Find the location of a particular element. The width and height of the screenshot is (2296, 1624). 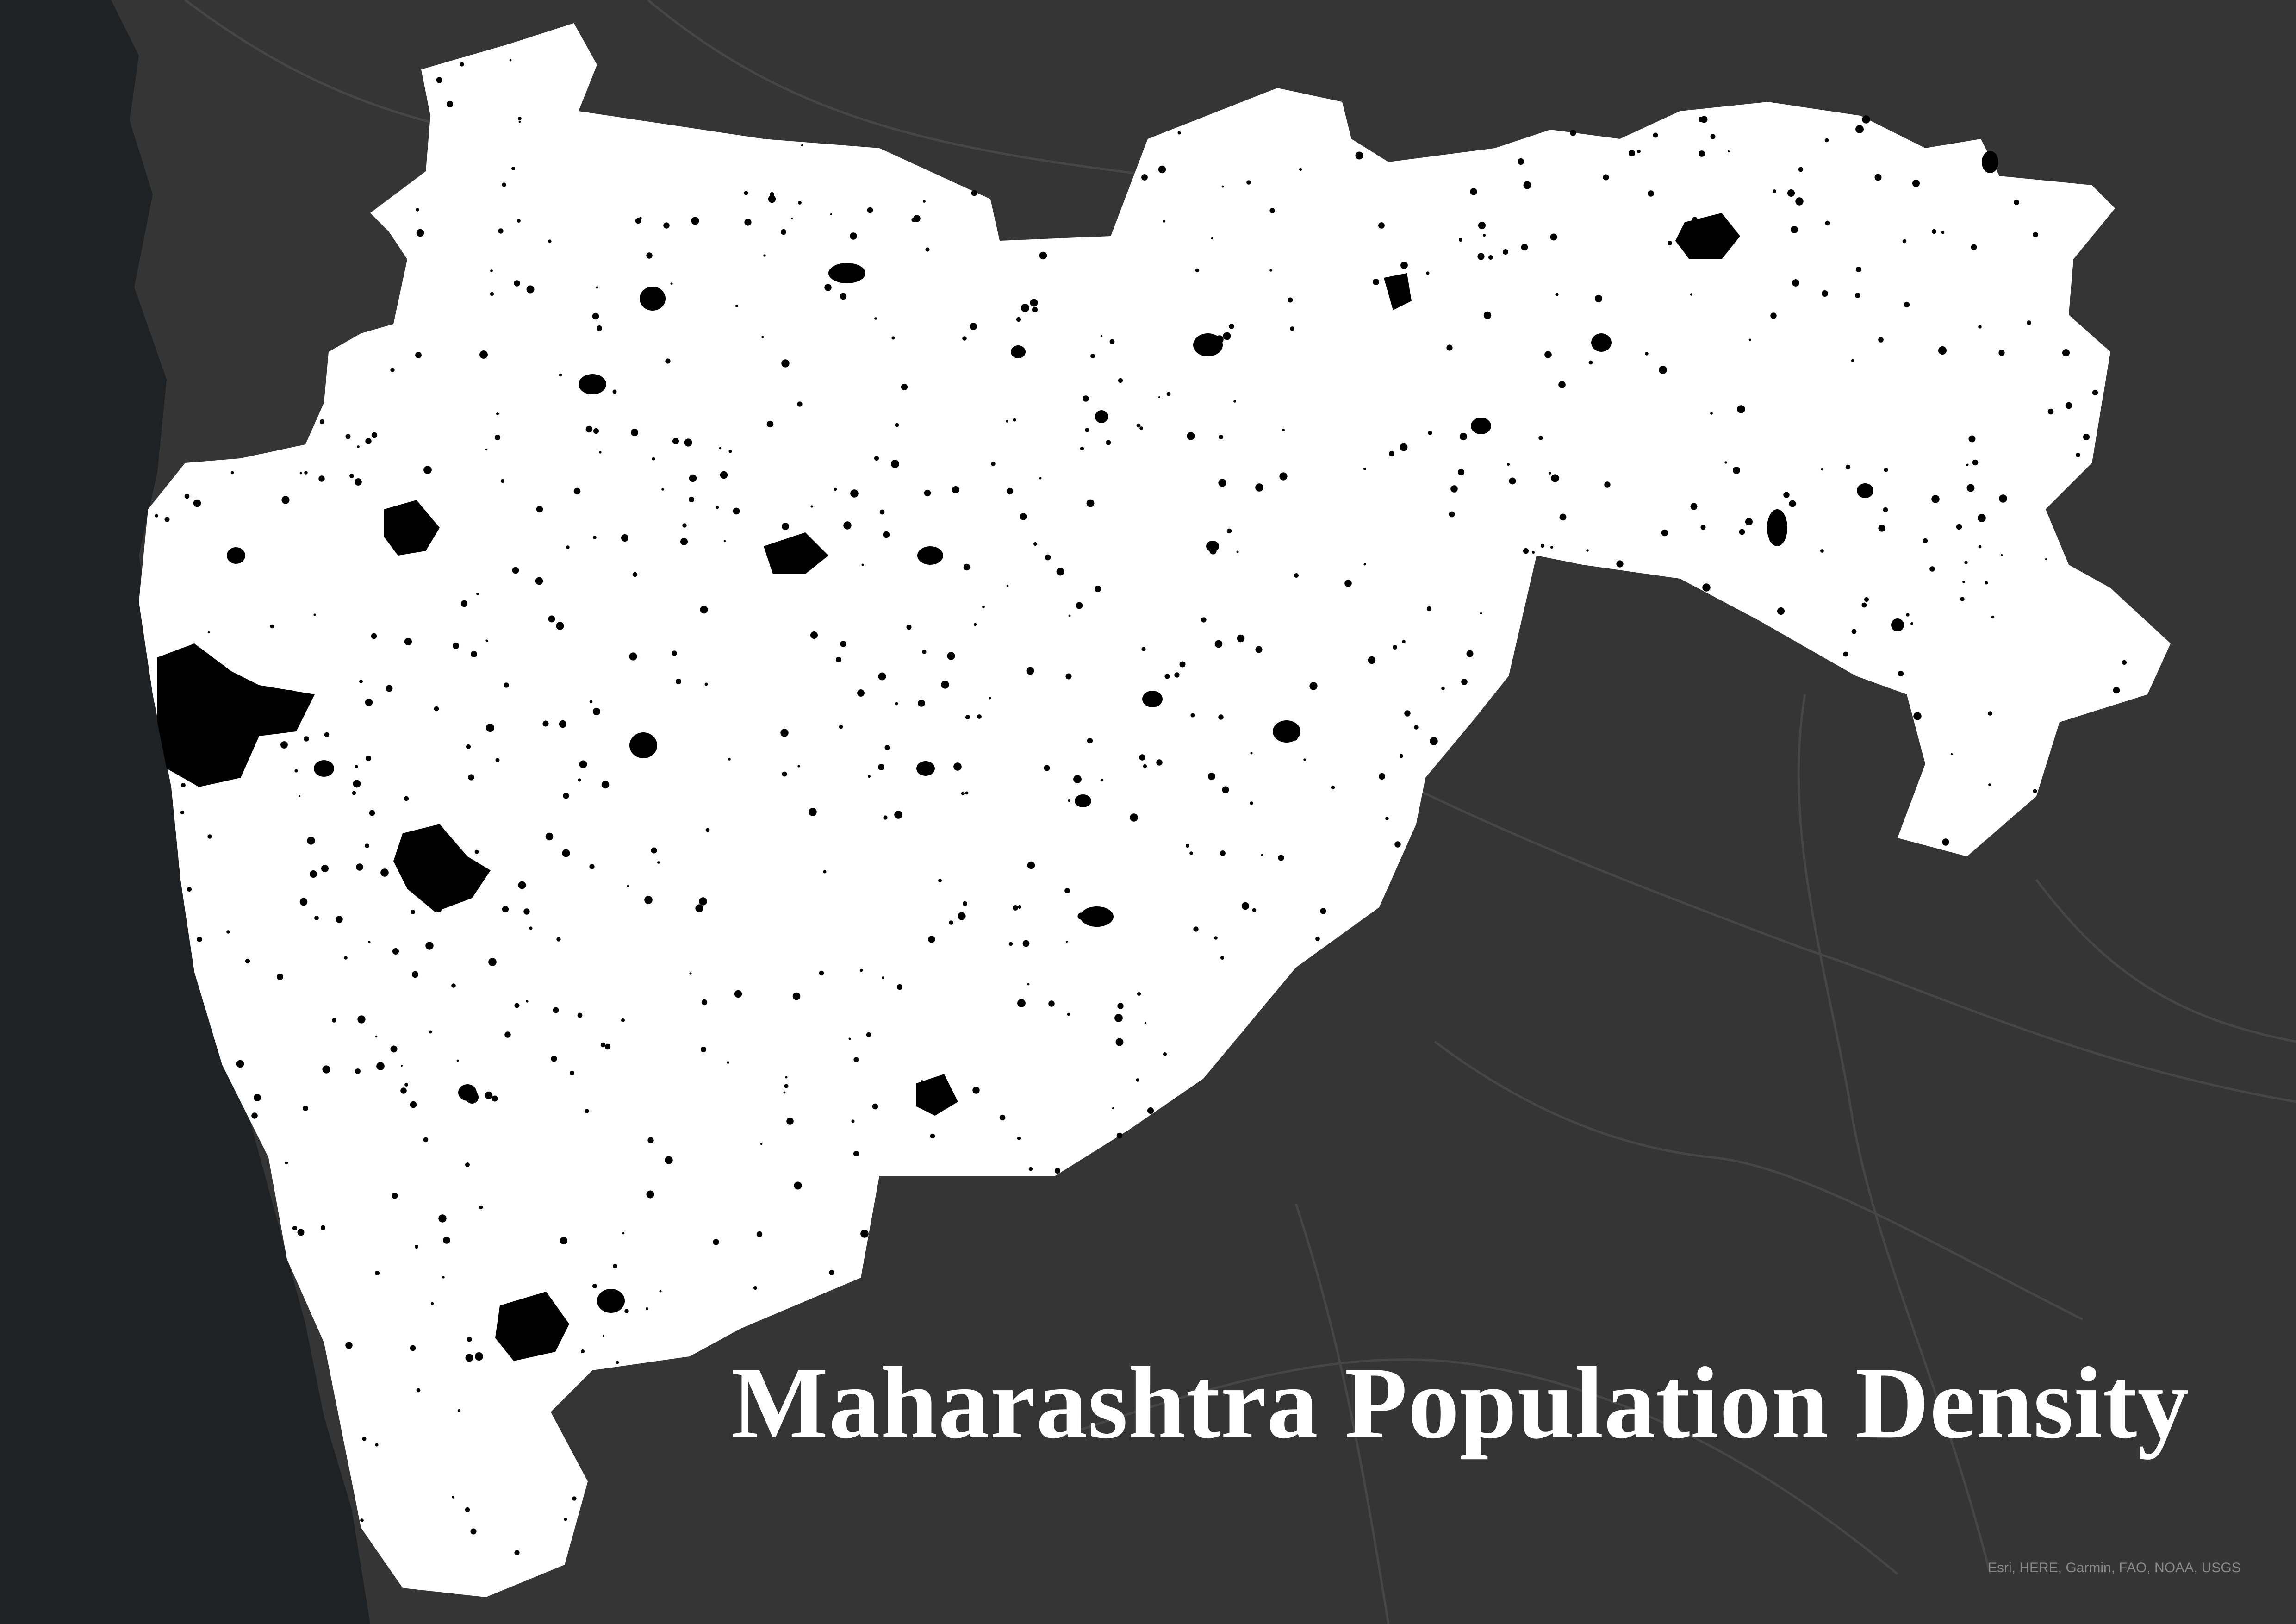

pune-settlement is located at coordinates (442, 868).